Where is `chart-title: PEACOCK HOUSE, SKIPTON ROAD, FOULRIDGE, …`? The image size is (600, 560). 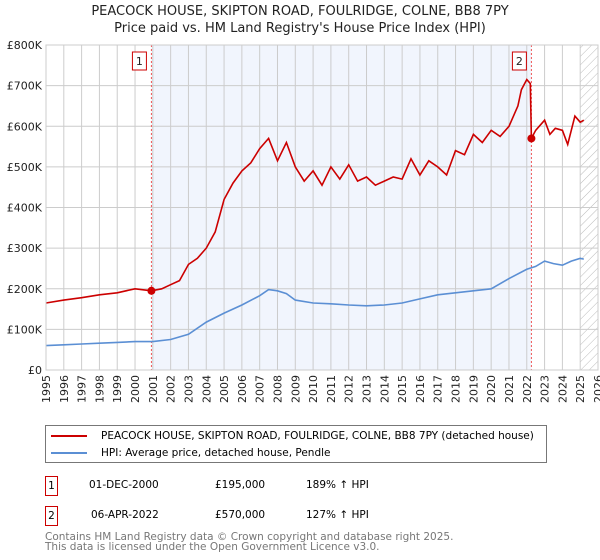 chart-title: PEACOCK HOUSE, SKIPTON ROAD, FOULRIDGE, … is located at coordinates (300, 11).